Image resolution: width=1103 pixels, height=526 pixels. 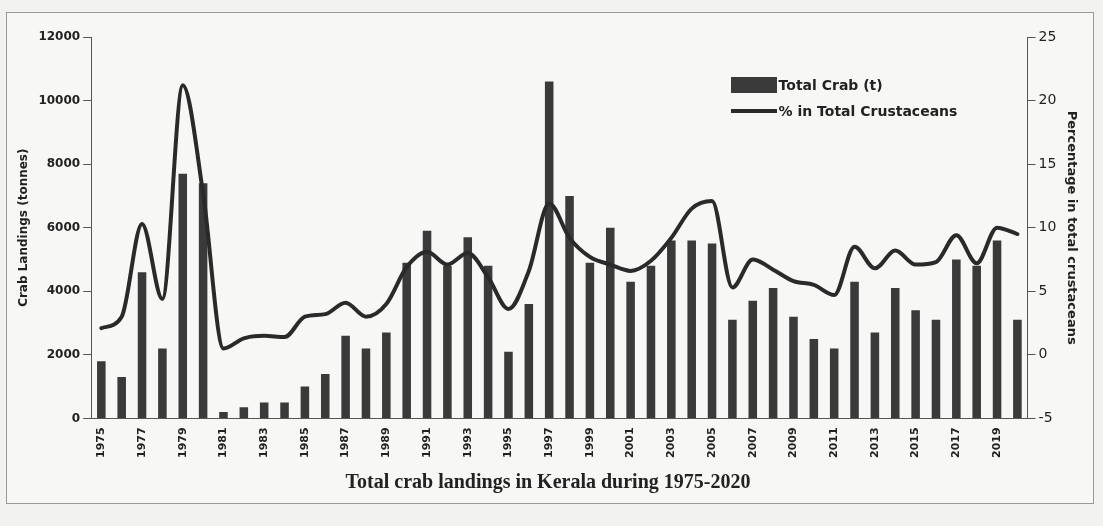 I want to click on x-tick-label: 2009, so click(x=793, y=443).